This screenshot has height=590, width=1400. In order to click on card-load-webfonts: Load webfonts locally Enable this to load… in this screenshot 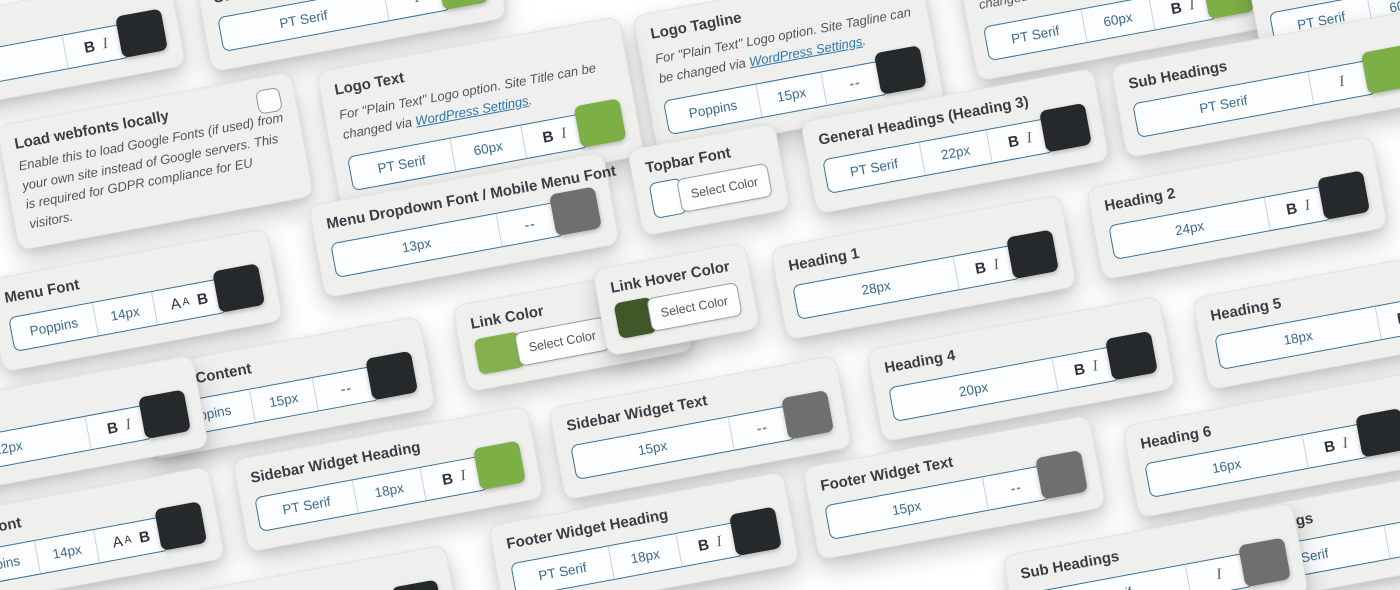, I will do `click(157, 161)`.